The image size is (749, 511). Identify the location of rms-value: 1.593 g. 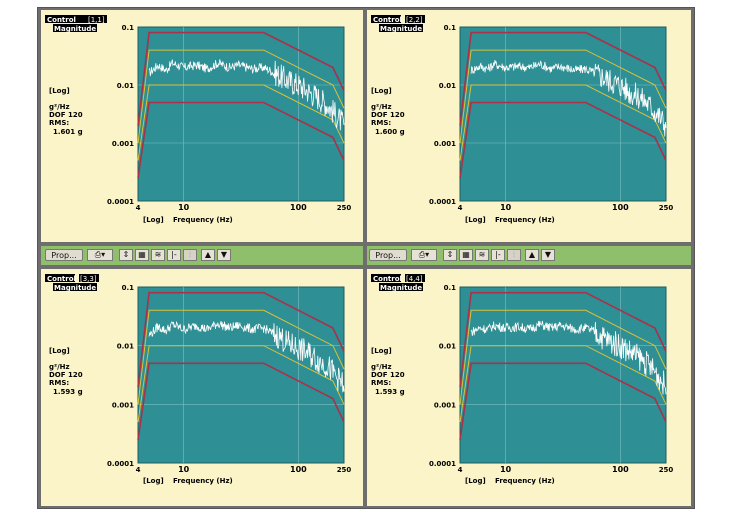
(390, 392).